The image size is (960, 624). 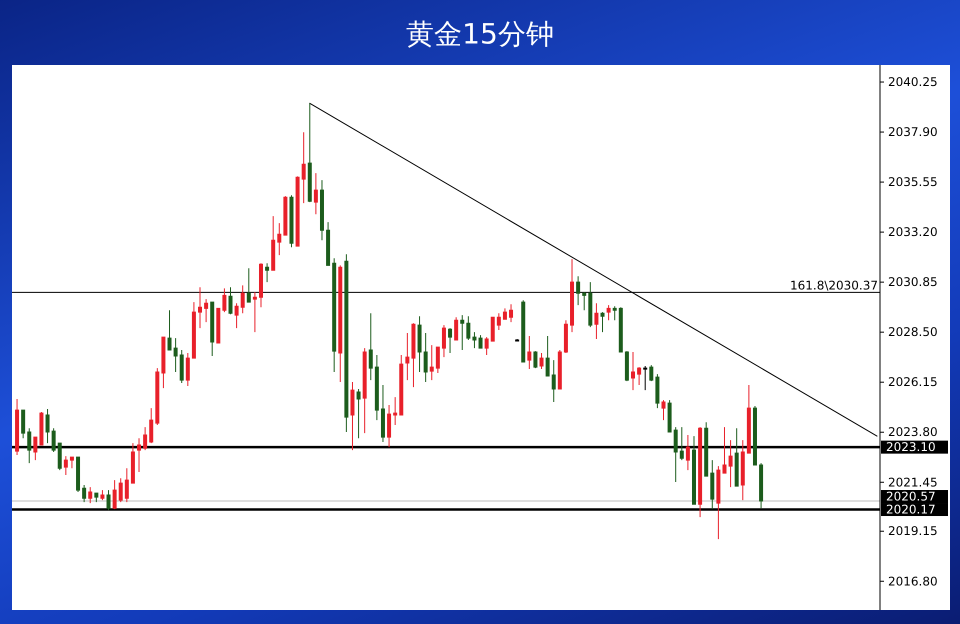 I want to click on y-tick-label: 2037.90, so click(x=913, y=132).